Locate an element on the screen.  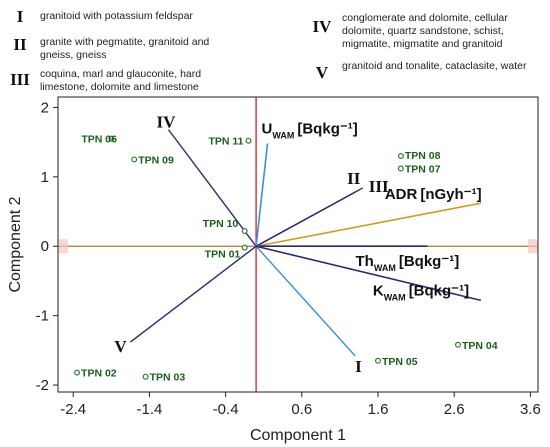
data-point-label: TPN 05 is located at coordinates (400, 362).